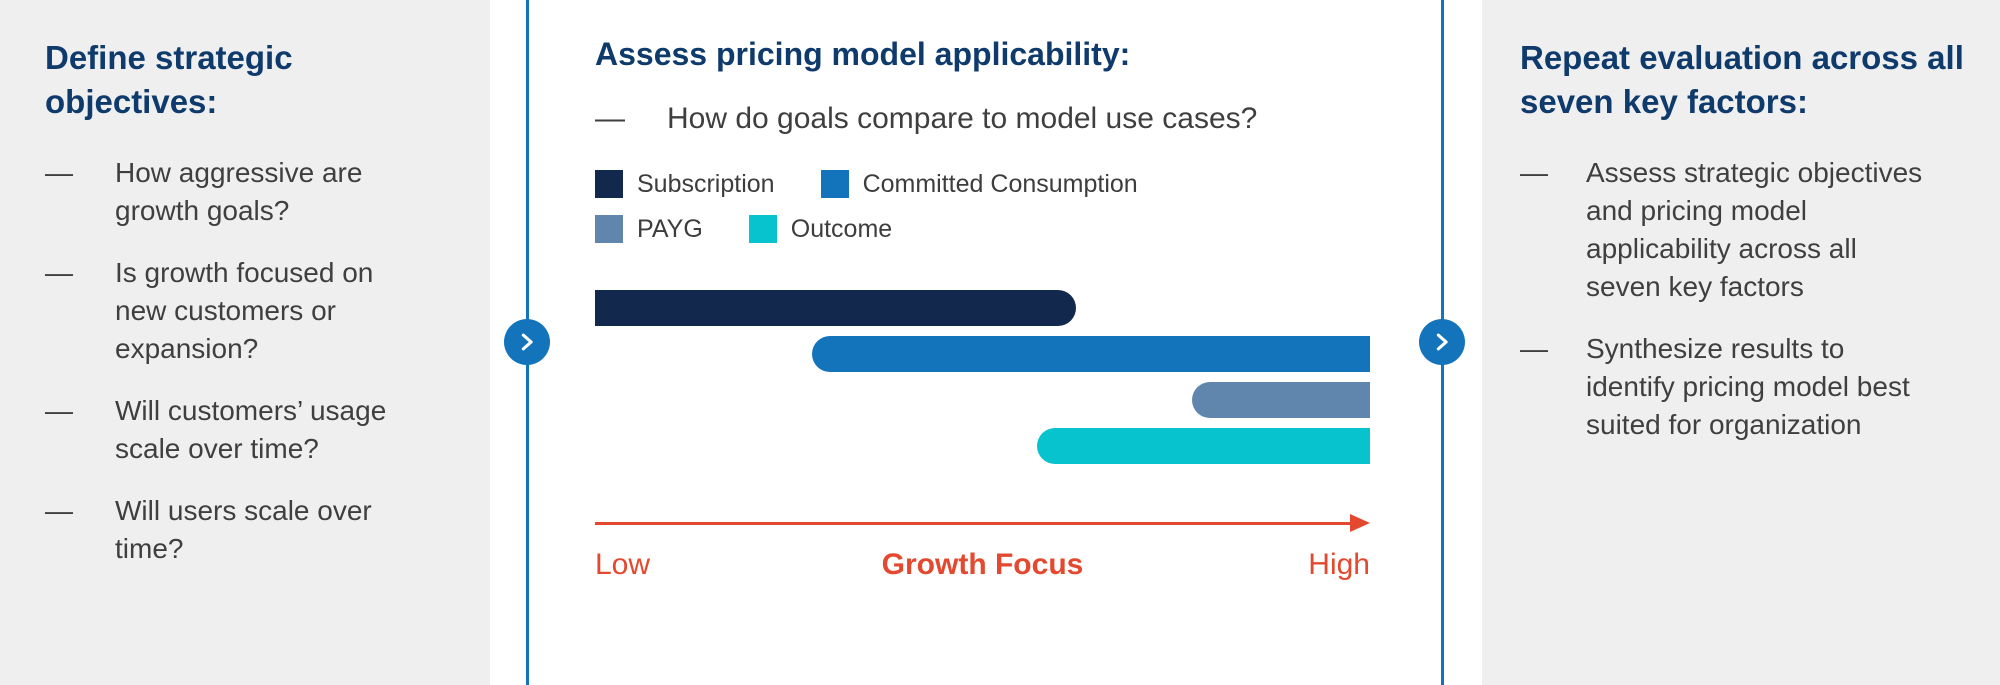 Image resolution: width=2000 pixels, height=685 pixels. Describe the element at coordinates (169, 79) in the screenshot. I see `left-panel-heading: Define strategic objectives:` at that location.